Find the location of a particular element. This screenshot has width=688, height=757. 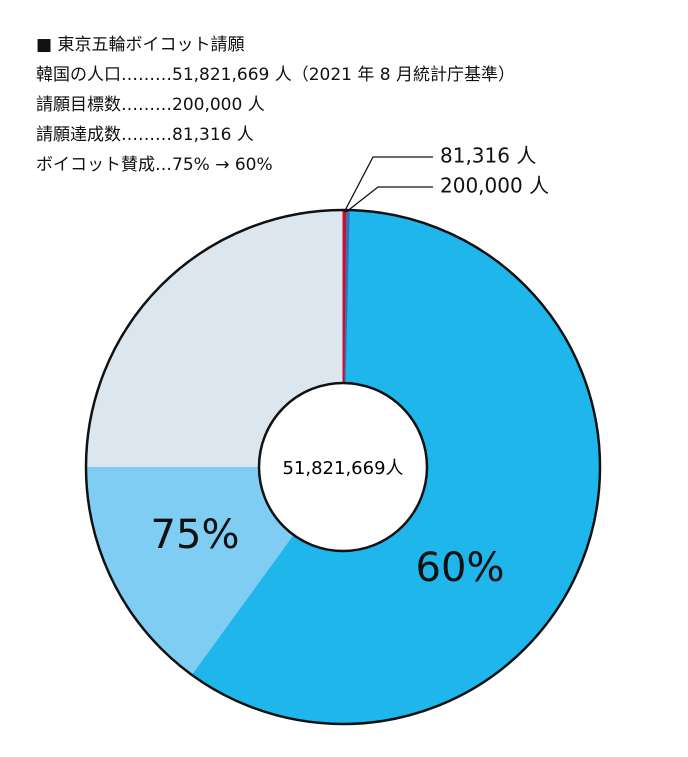

header-line: ボイコット賛成…75% → 60% is located at coordinates (154, 165).